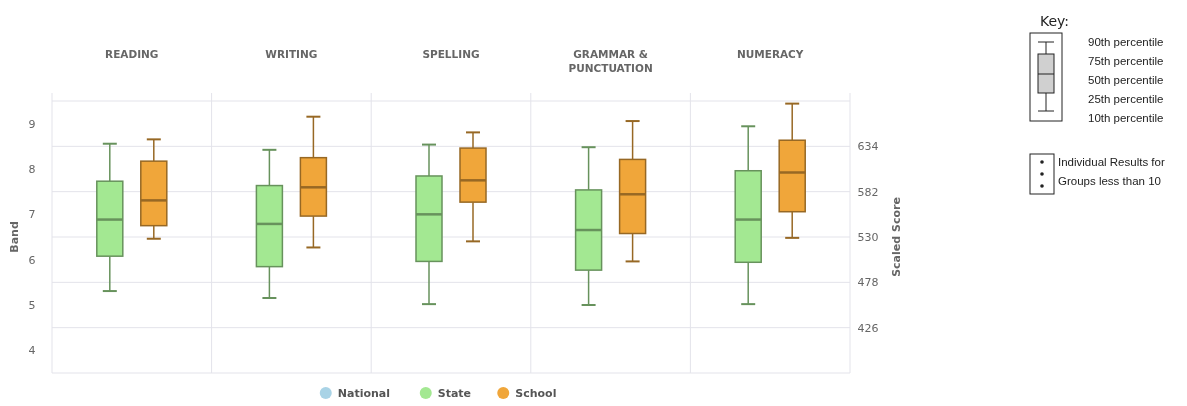 This screenshot has width=1187, height=406. Describe the element at coordinates (868, 192) in the screenshot. I see `y2-tick-label: 582` at that location.